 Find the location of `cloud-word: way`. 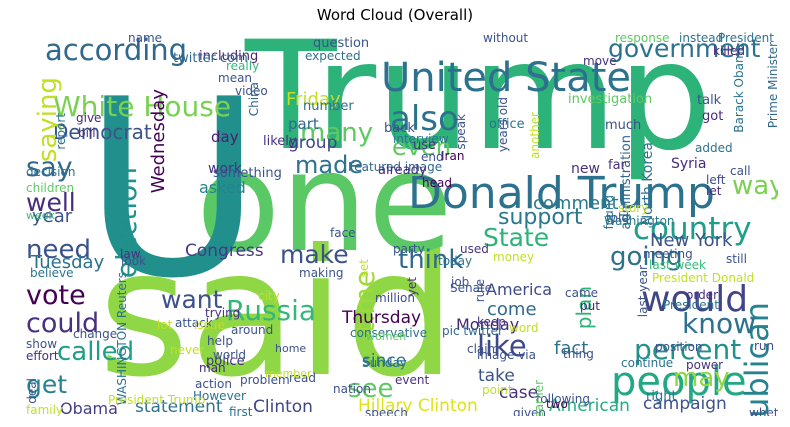

cloud-word: way is located at coordinates (755, 186).